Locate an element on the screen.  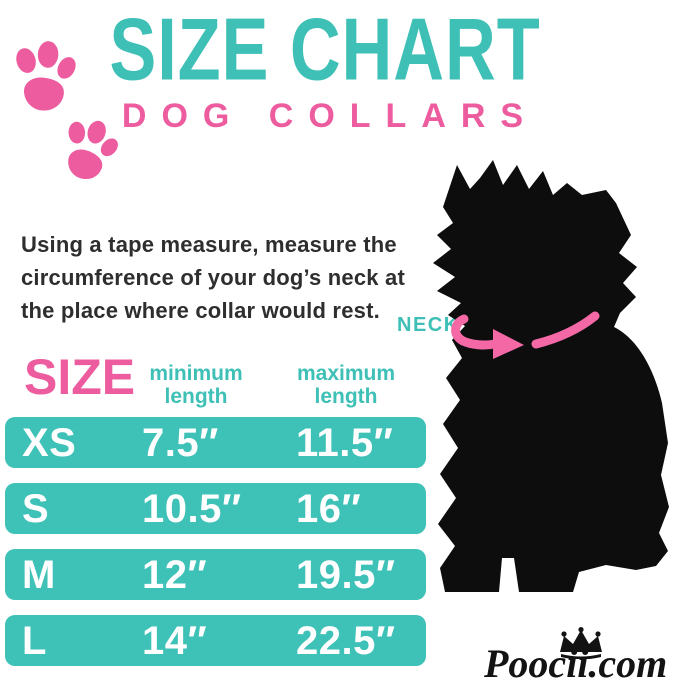
table-row-s: S 10.5″ 16″ is located at coordinates (215, 508).